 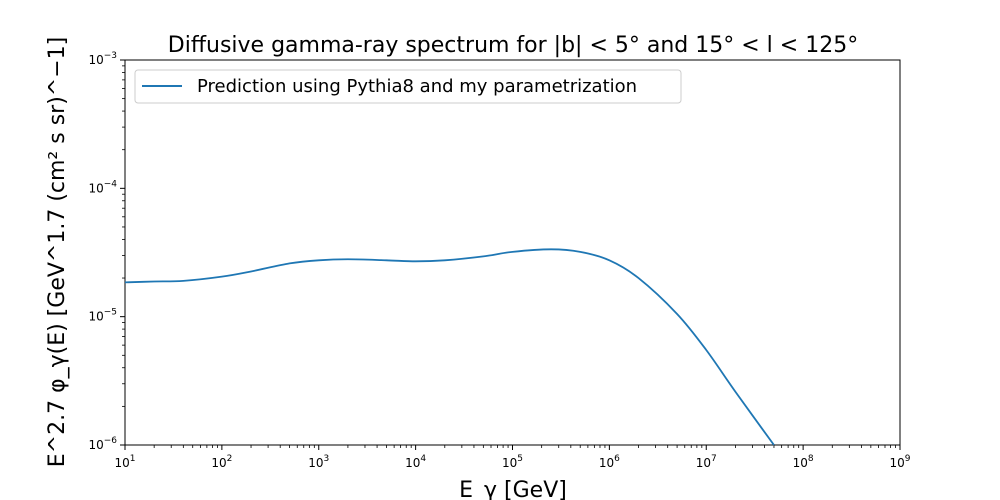 What do you see at coordinates (221, 462) in the screenshot?
I see `x-tick-label: 10²` at bounding box center [221, 462].